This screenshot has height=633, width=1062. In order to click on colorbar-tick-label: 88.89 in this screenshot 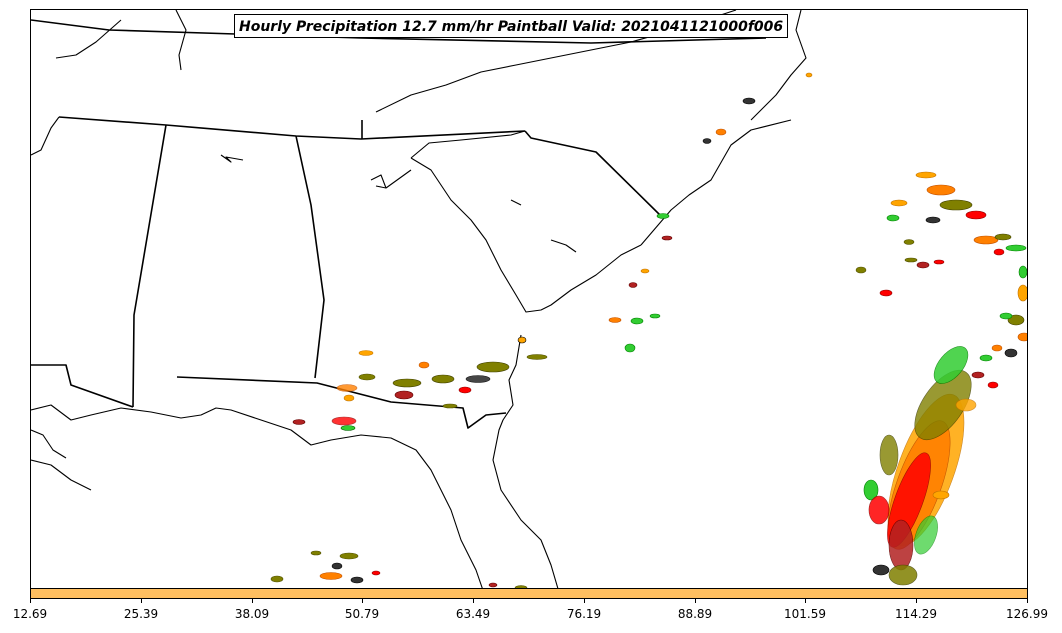, I will do `click(695, 614)`.